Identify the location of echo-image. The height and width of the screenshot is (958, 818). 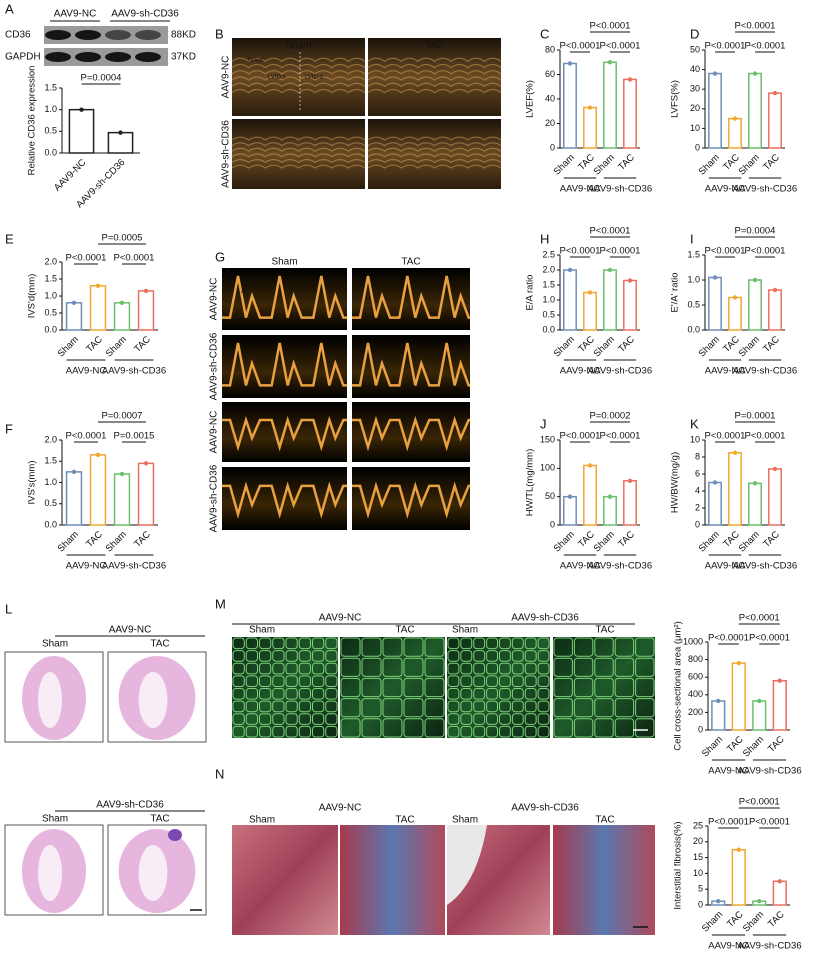
(434, 154).